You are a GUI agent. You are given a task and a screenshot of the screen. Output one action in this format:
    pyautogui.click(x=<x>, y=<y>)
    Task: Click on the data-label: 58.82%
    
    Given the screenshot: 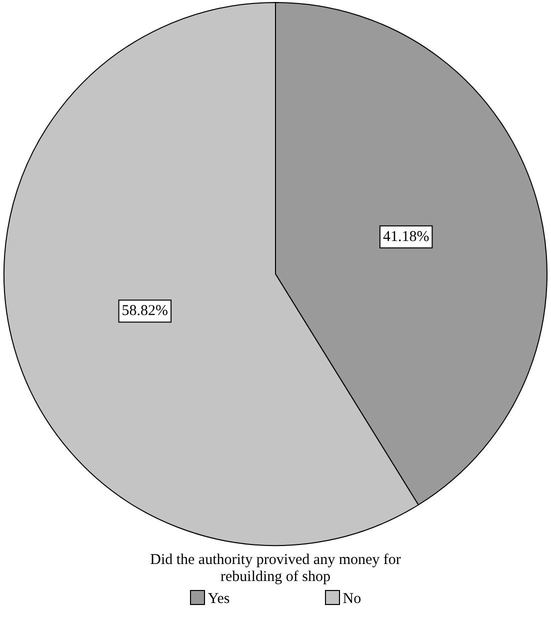 What is the action you would take?
    pyautogui.click(x=145, y=311)
    